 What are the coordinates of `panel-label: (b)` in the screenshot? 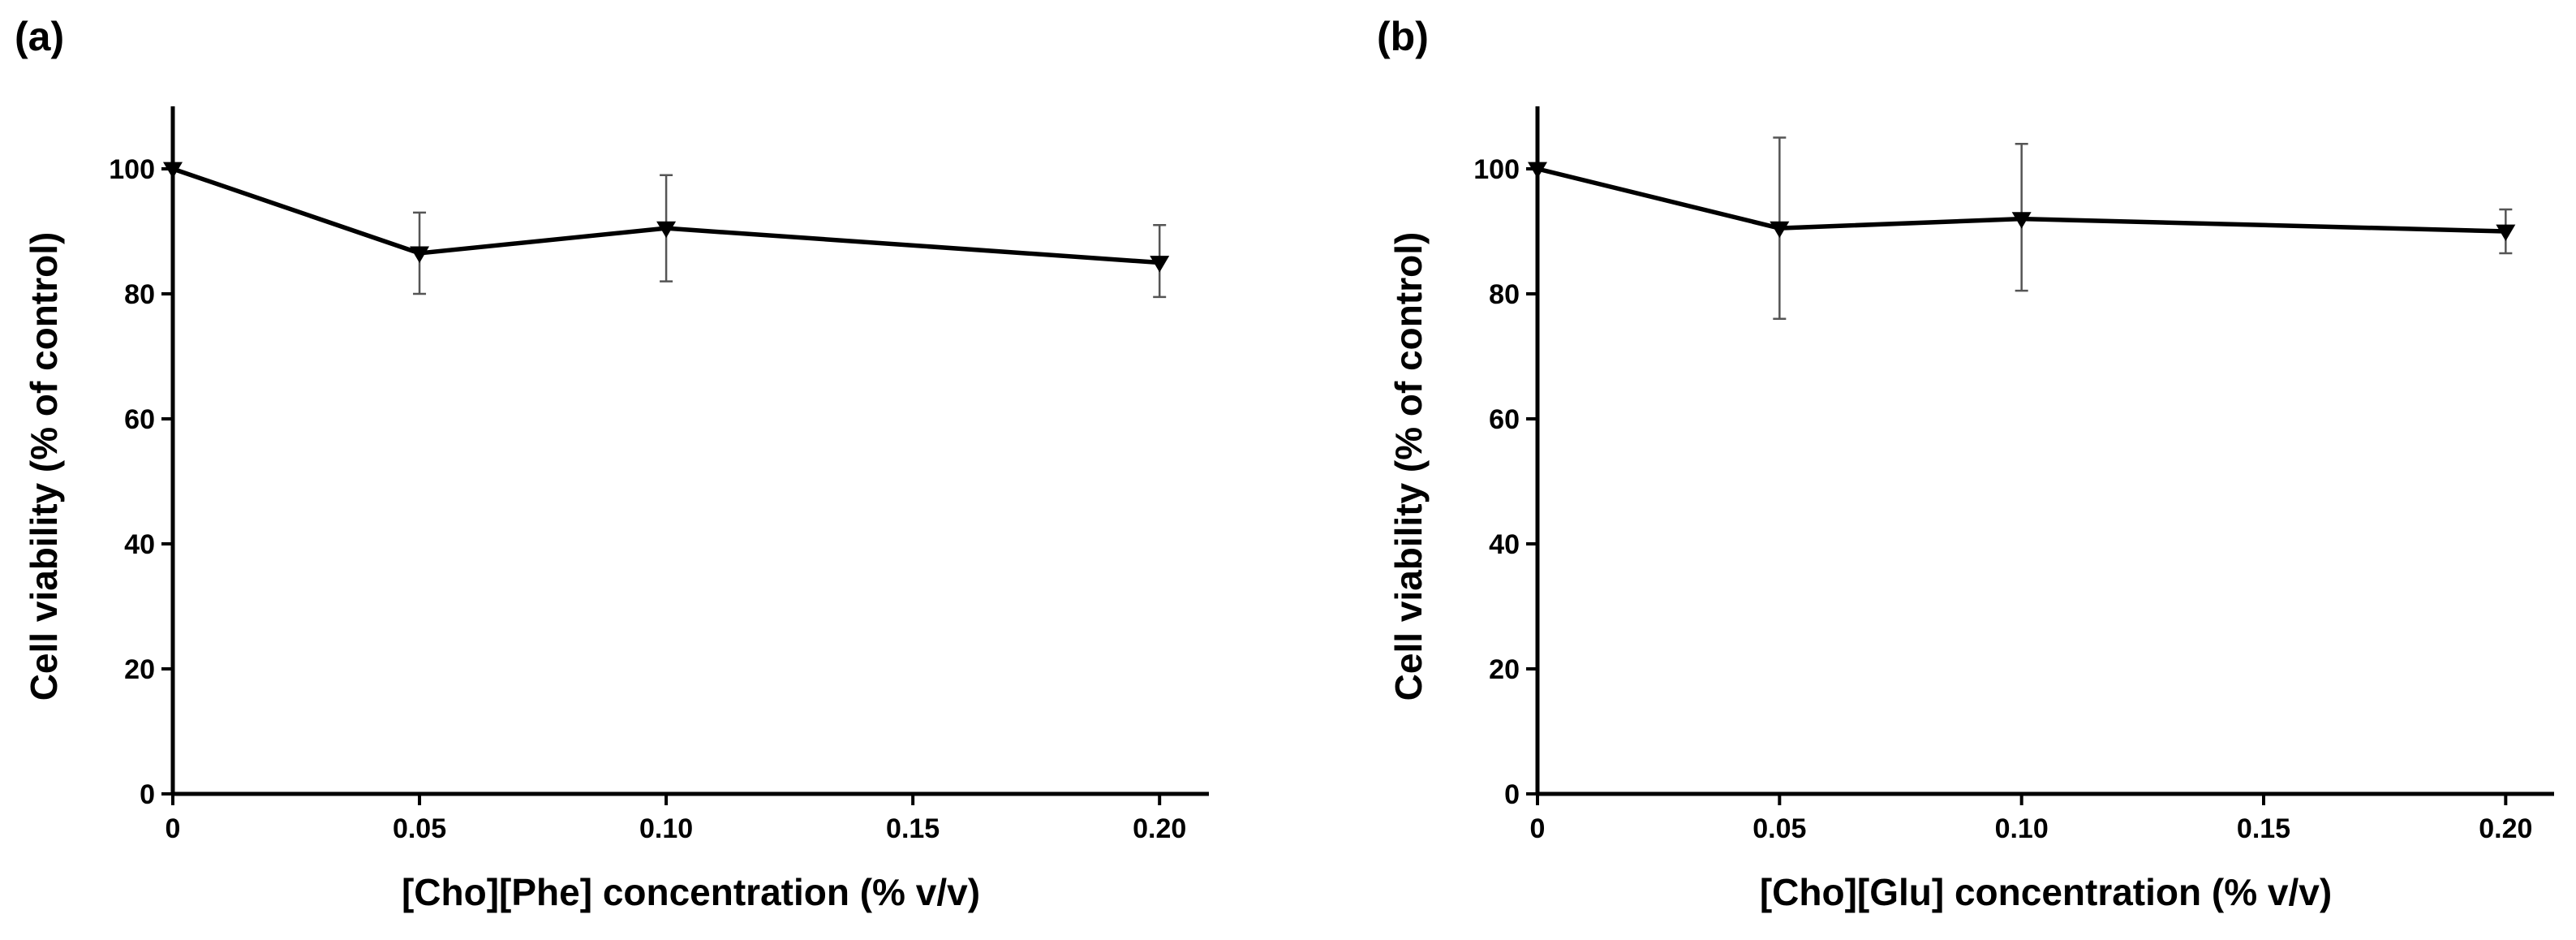 It's located at (1403, 36).